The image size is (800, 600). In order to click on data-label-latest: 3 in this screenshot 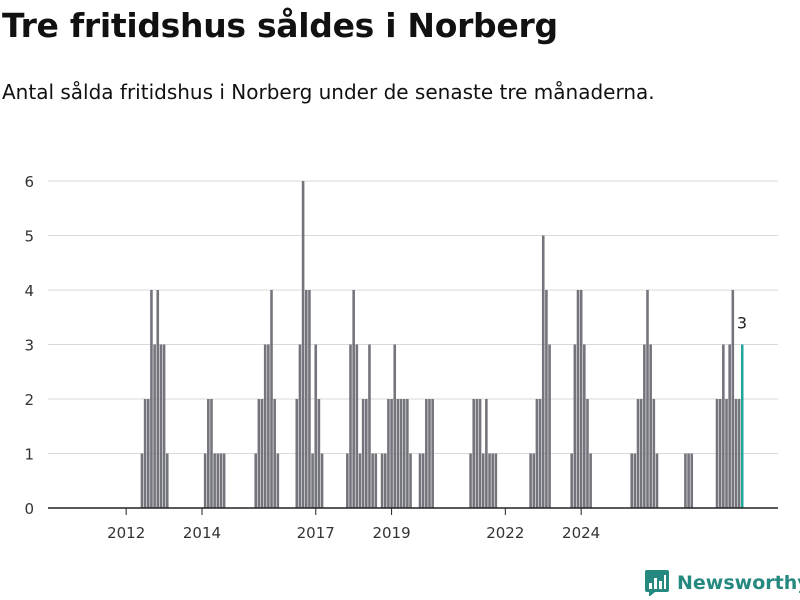, I will do `click(742, 323)`.